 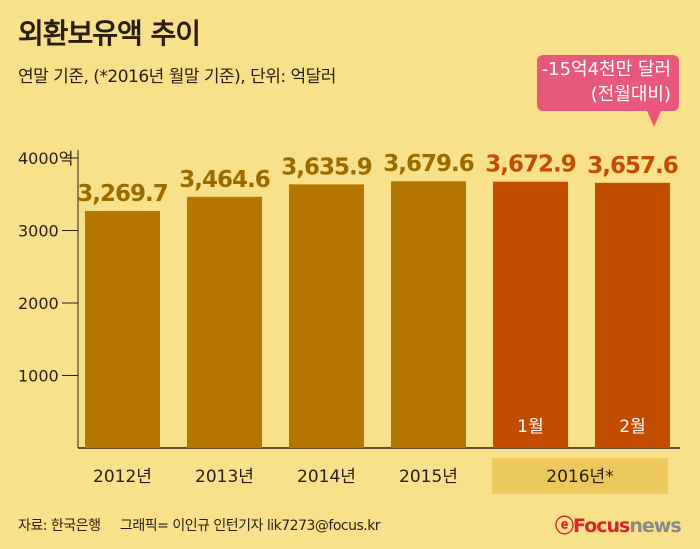 What do you see at coordinates (224, 477) in the screenshot?
I see `x-tick-label: 2013년` at bounding box center [224, 477].